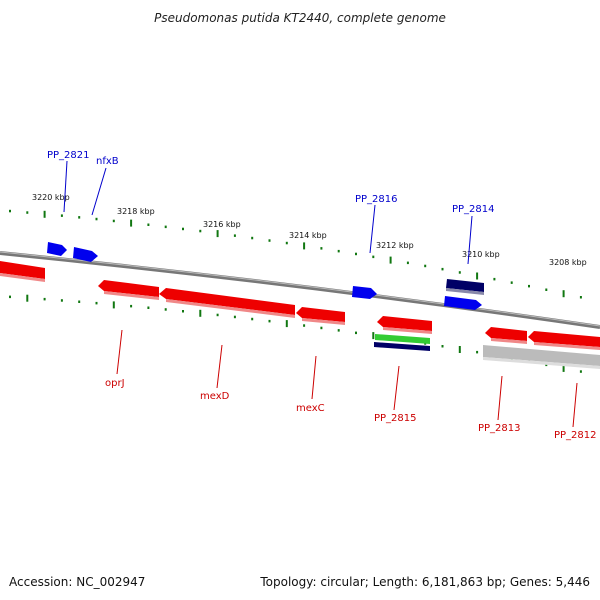 The height and width of the screenshot is (600, 600). What do you see at coordinates (107, 161) in the screenshot?
I see `gene-label-nfxb: nfxB` at bounding box center [107, 161].